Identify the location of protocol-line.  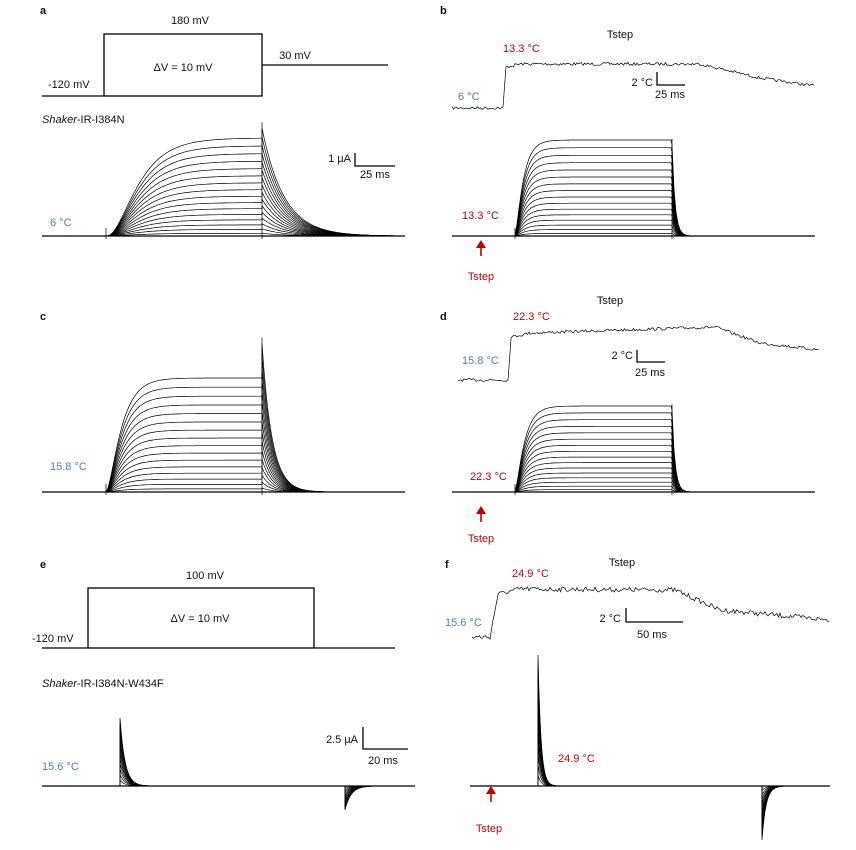
(215, 80).